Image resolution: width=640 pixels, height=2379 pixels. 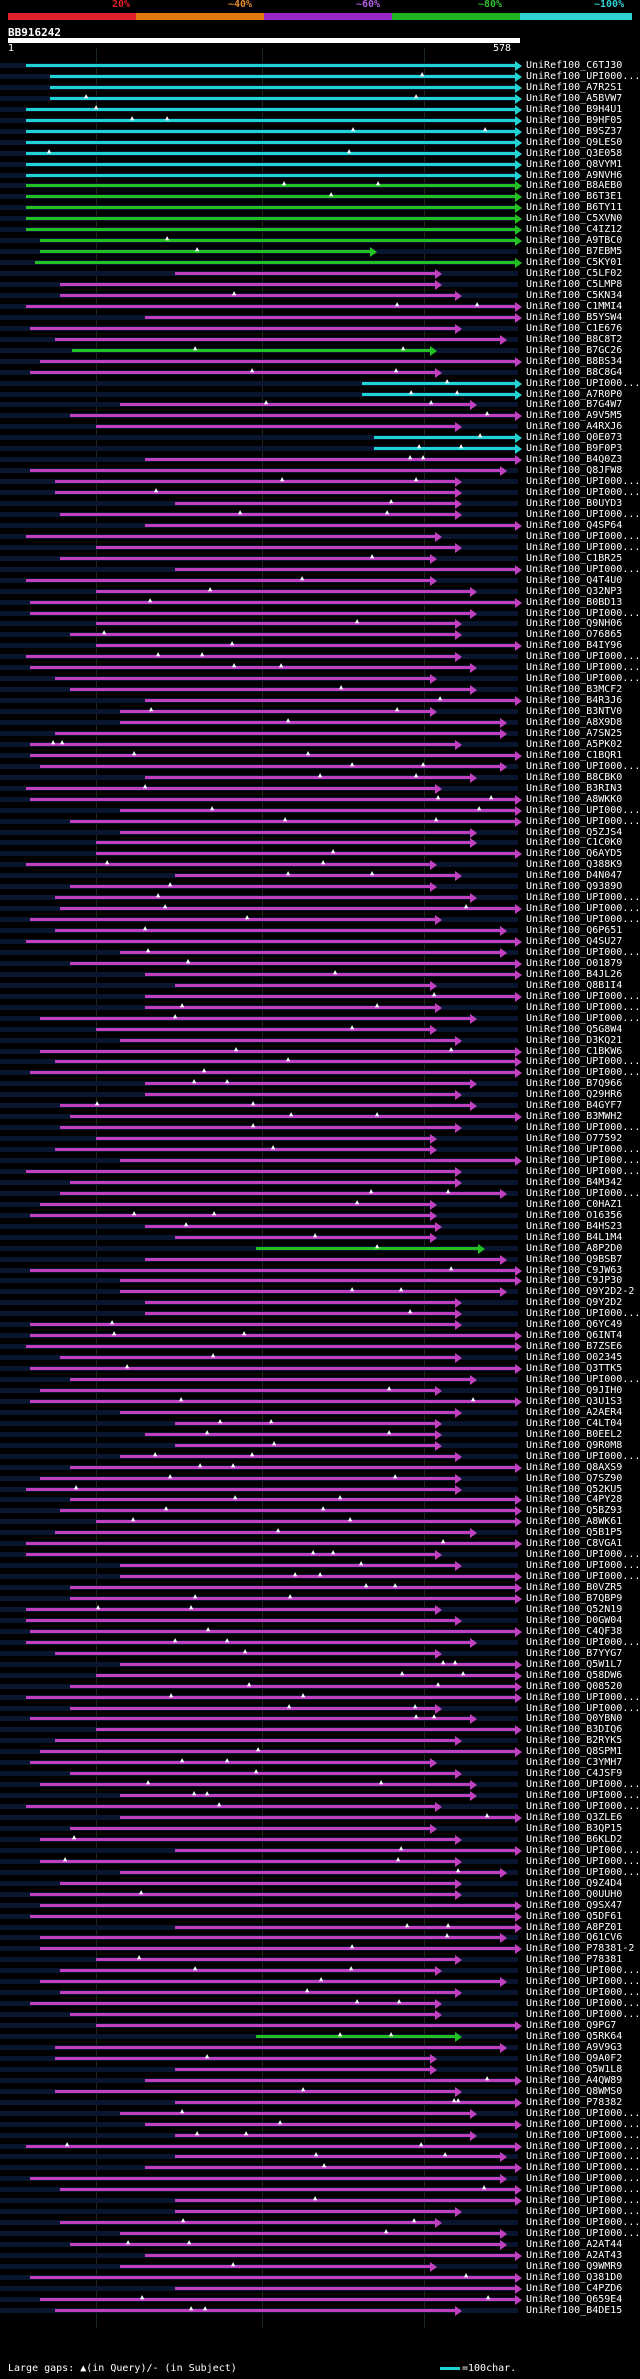 What do you see at coordinates (320, 942) in the screenshot?
I see `hit-row: UniRef100_Q4SU27` at bounding box center [320, 942].